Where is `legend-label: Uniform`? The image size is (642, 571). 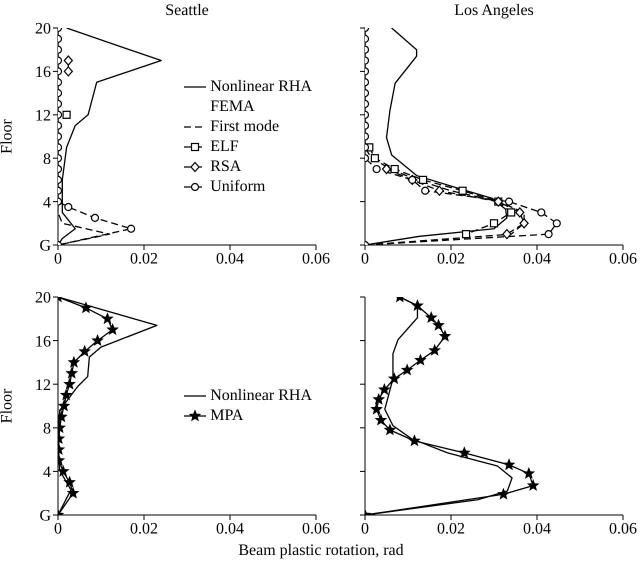
legend-label: Uniform is located at coordinates (238, 186).